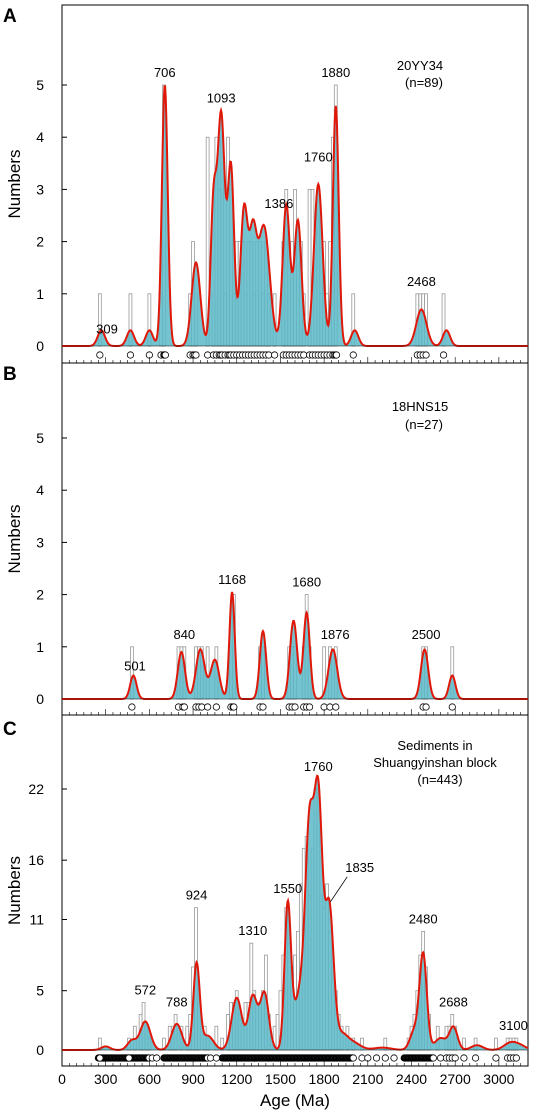  Describe the element at coordinates (335, 72) in the screenshot. I see `peak-label: 1880` at that location.